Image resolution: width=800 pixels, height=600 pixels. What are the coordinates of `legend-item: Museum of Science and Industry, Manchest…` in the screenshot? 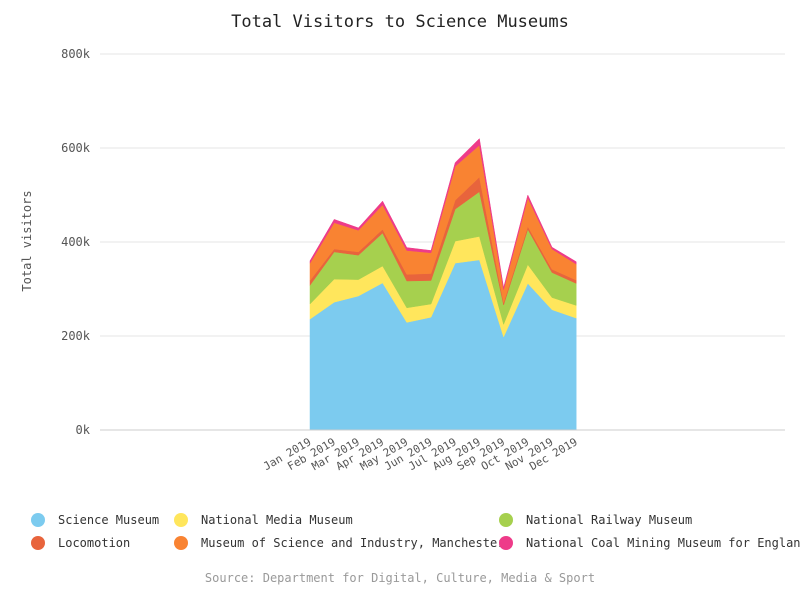 It's located at (339, 543).